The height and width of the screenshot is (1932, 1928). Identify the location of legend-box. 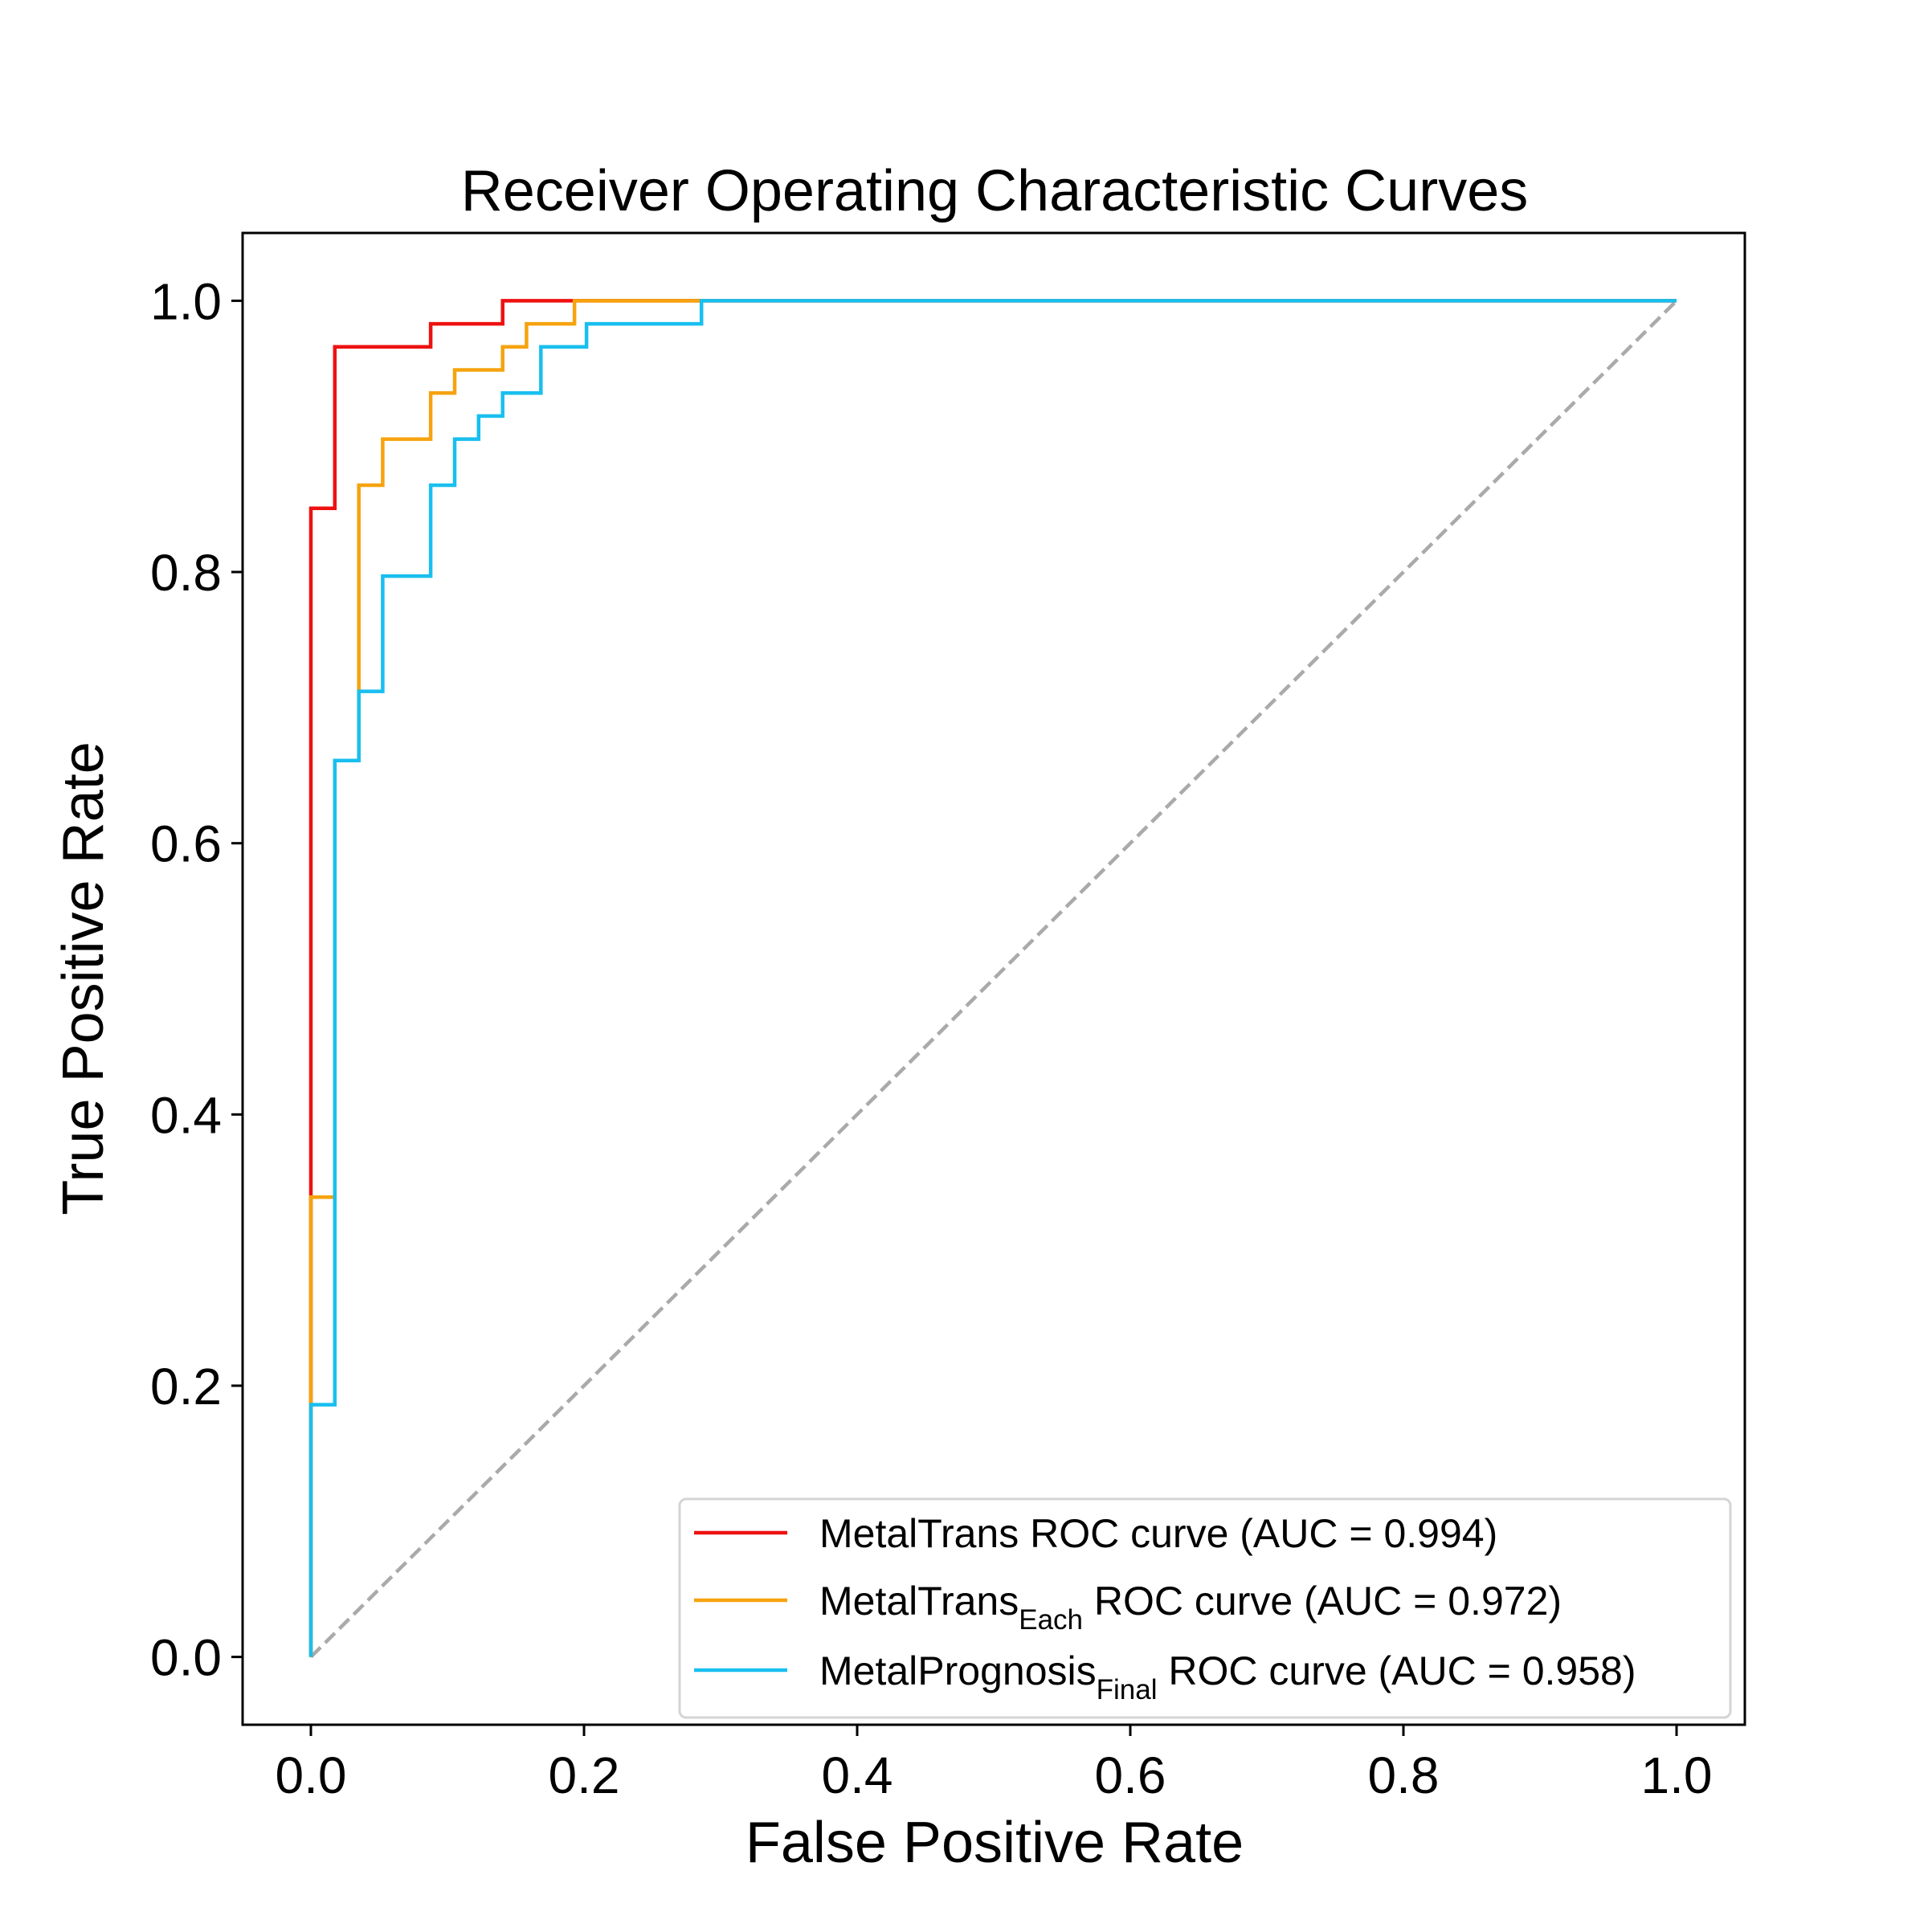
(1205, 1608).